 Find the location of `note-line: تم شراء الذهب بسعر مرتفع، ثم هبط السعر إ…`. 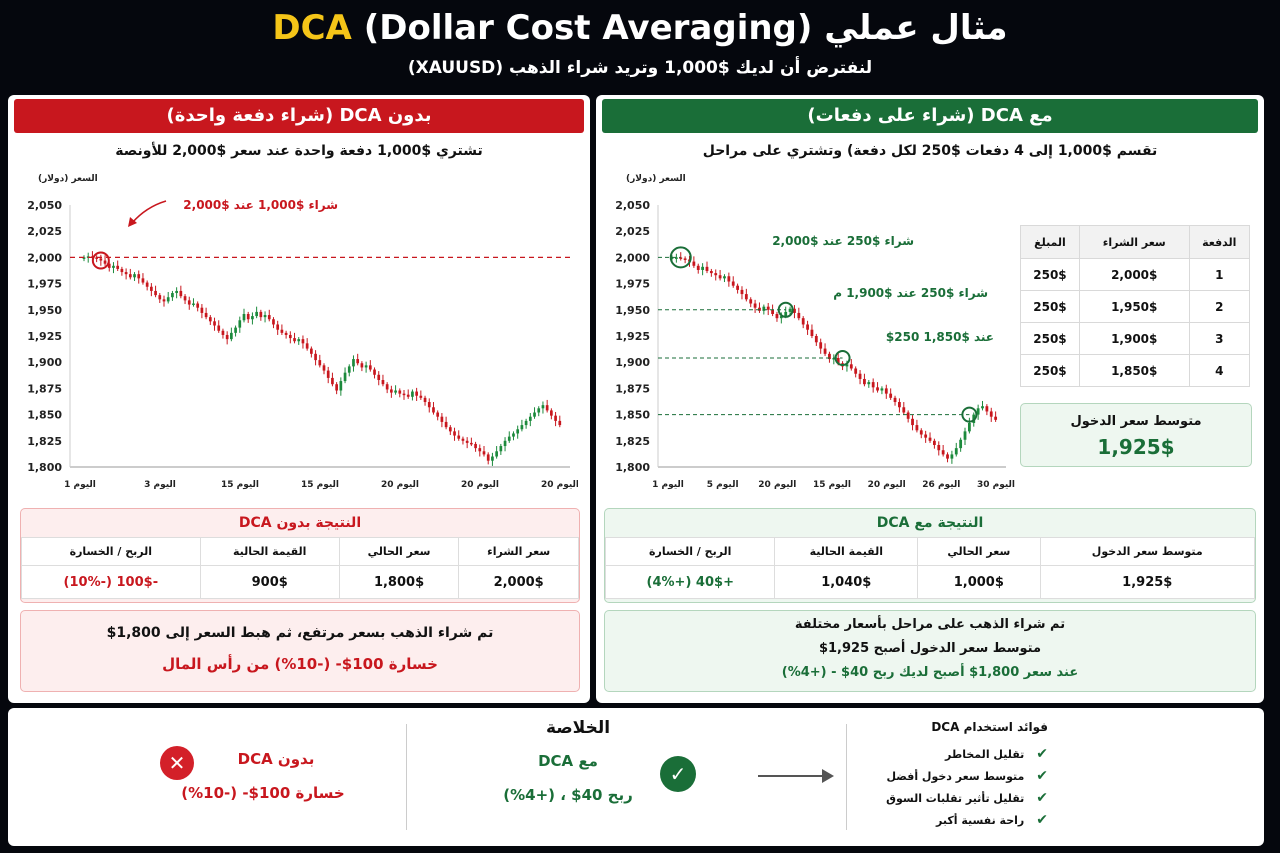

note-line: تم شراء الذهب بسعر مرتفع، ثم هبط السعر إ… is located at coordinates (300, 633).